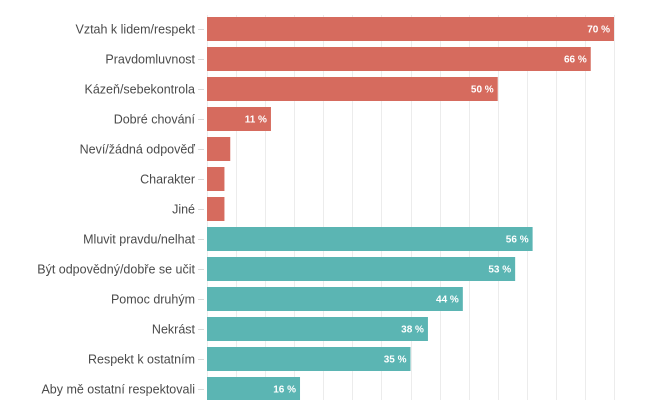  What do you see at coordinates (598, 30) in the screenshot?
I see `value-label: 70 %` at bounding box center [598, 30].